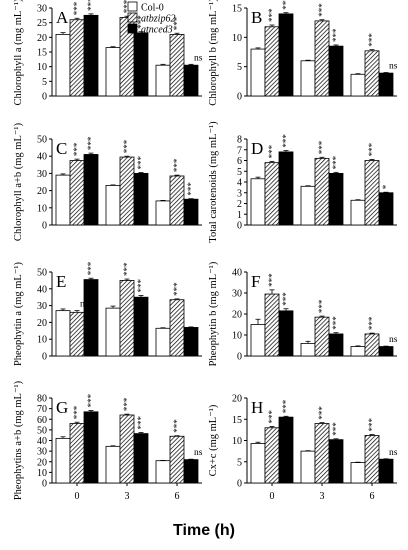  I want to click on y-axis-label: Chlorophyll a+b (mg mL⁻¹), so click(18, 181).